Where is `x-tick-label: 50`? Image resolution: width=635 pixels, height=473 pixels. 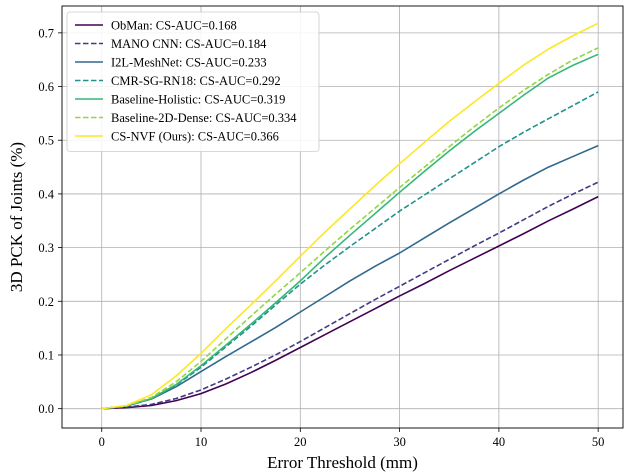
x-tick-label: 50 is located at coordinates (598, 442).